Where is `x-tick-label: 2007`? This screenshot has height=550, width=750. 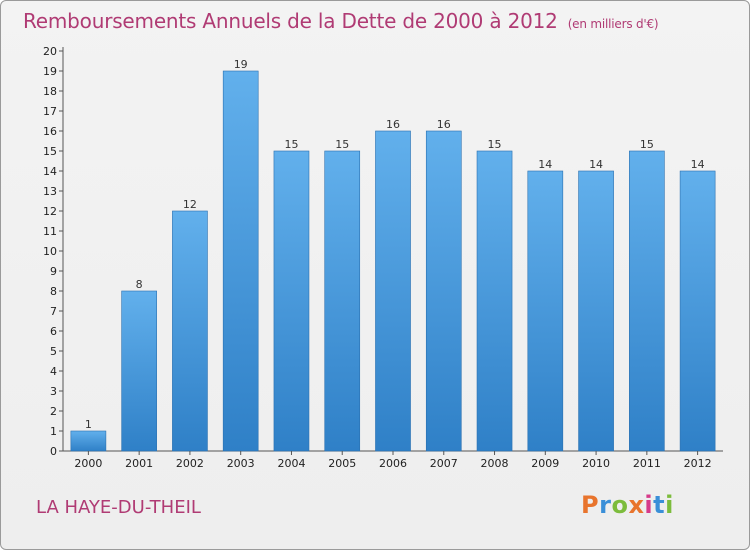
x-tick-label: 2007 is located at coordinates (444, 463).